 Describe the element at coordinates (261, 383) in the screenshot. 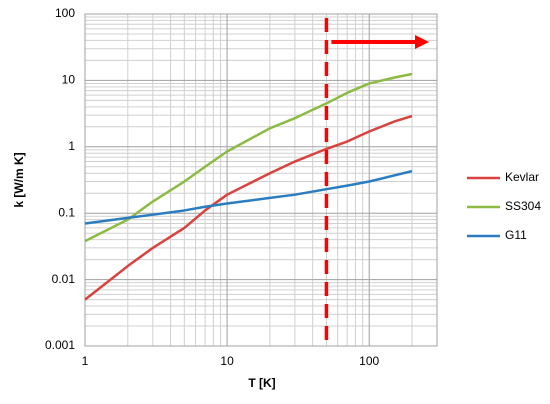

I see `x-axis-title: T [K]` at that location.